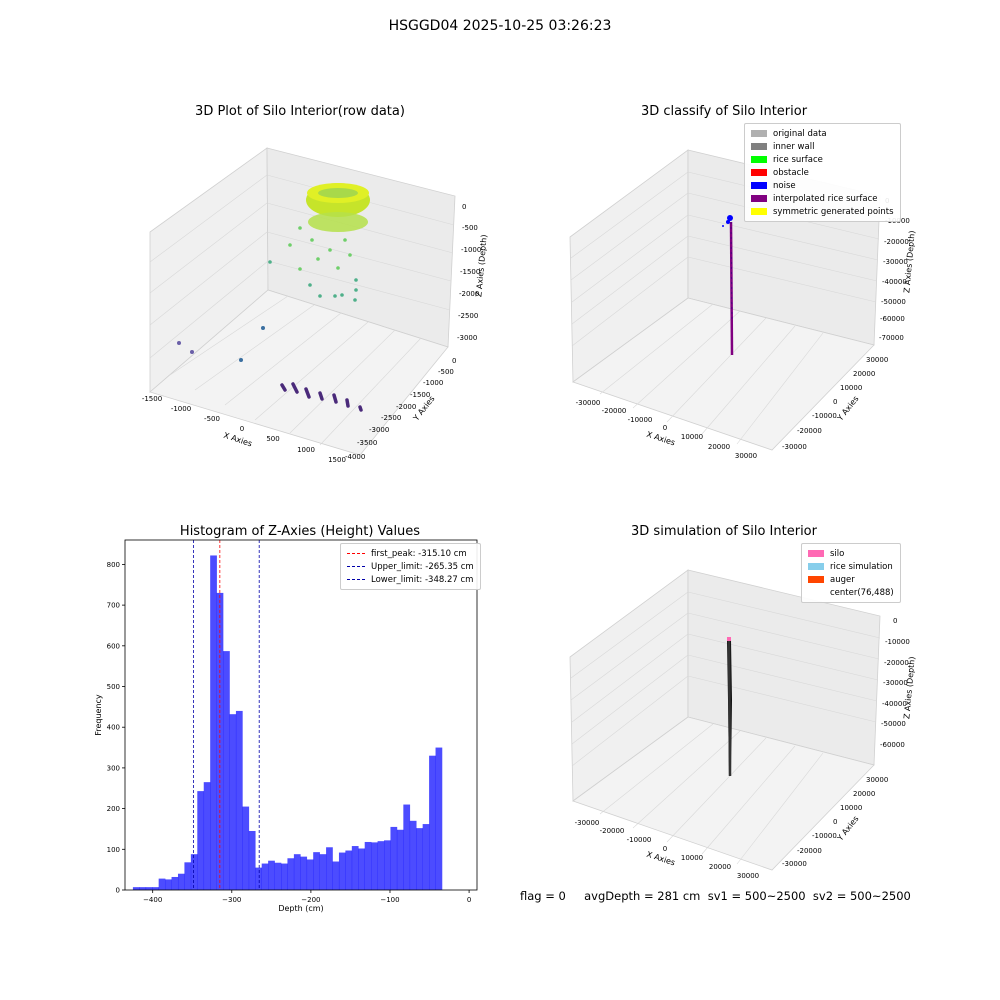  Describe the element at coordinates (809, 431) in the screenshot. I see `p2-y-tick: -20000` at that location.